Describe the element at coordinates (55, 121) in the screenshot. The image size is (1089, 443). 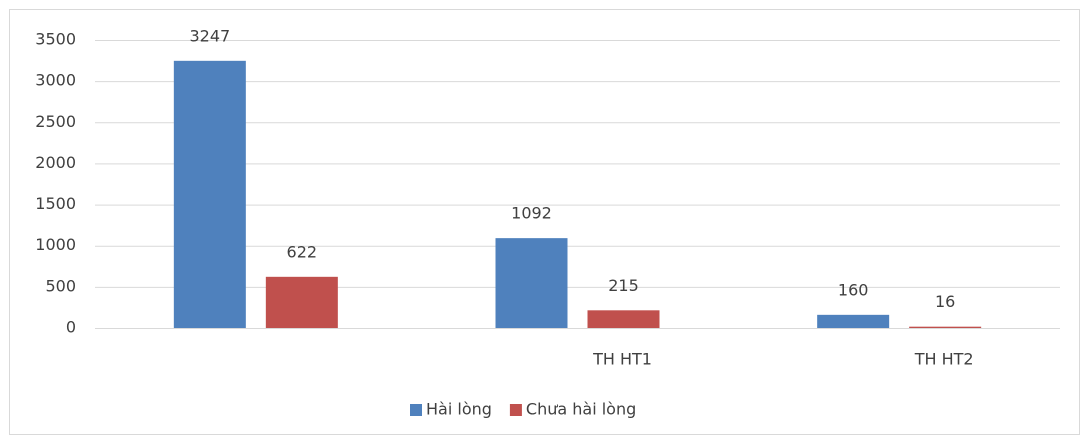
I see `y-tick-label: 2500` at that location.